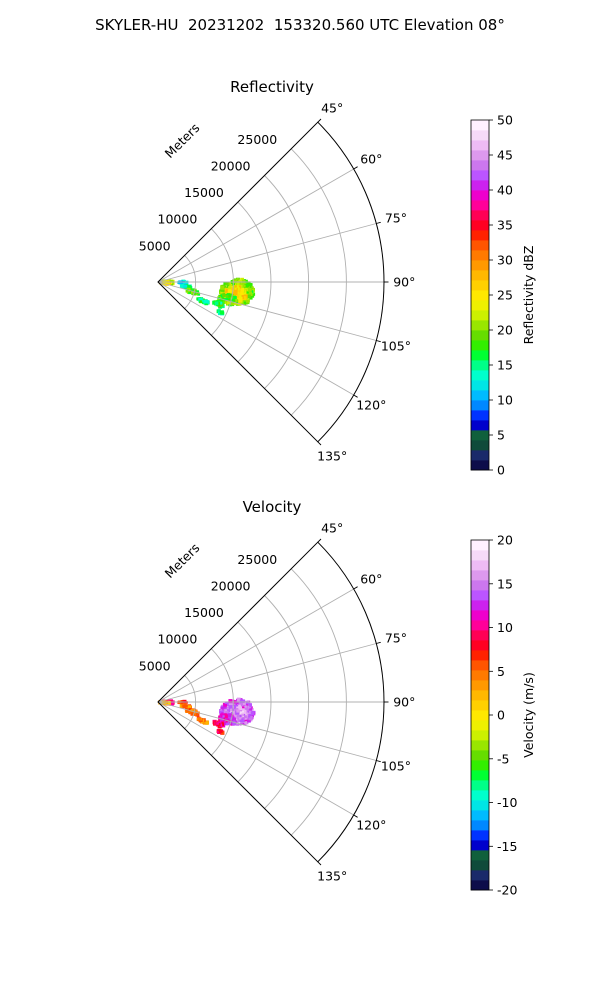  What do you see at coordinates (371, 158) in the screenshot?
I see `angle-tick-label: 60°` at bounding box center [371, 158].